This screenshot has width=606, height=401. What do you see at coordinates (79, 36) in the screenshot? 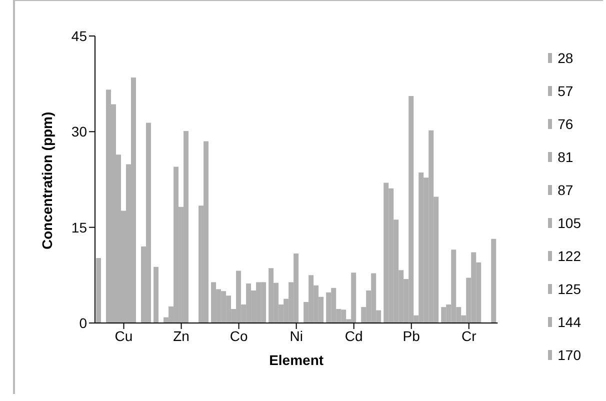
I see `y-tick-label: 45` at bounding box center [79, 36].